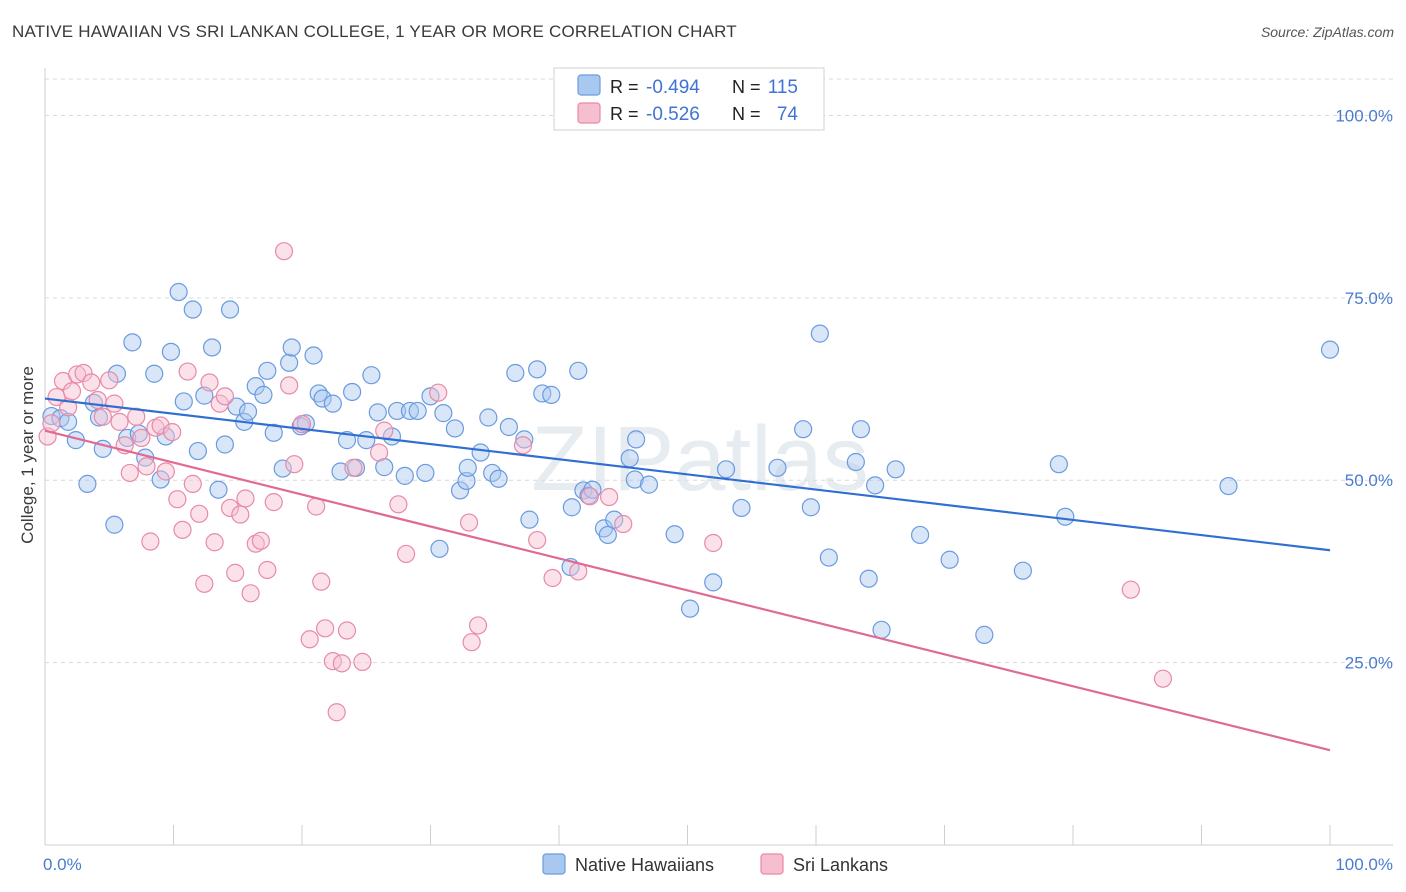 Image resolution: width=1406 pixels, height=892 pixels. What do you see at coordinates (673, 114) in the screenshot?
I see `legend-r-value: -0.526` at bounding box center [673, 114].